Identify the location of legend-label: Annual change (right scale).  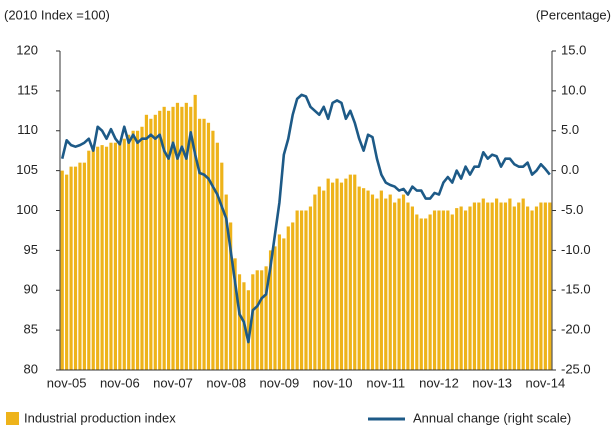
(492, 417).